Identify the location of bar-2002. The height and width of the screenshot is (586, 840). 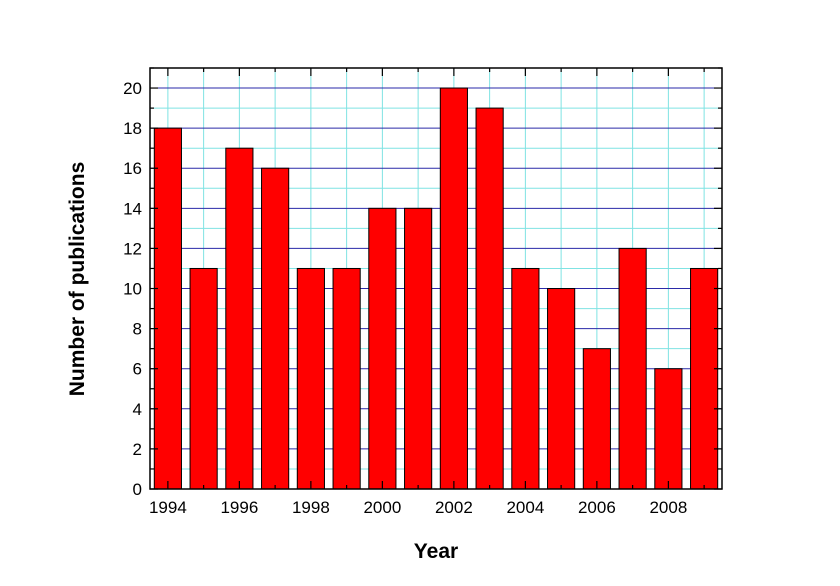
(453, 288).